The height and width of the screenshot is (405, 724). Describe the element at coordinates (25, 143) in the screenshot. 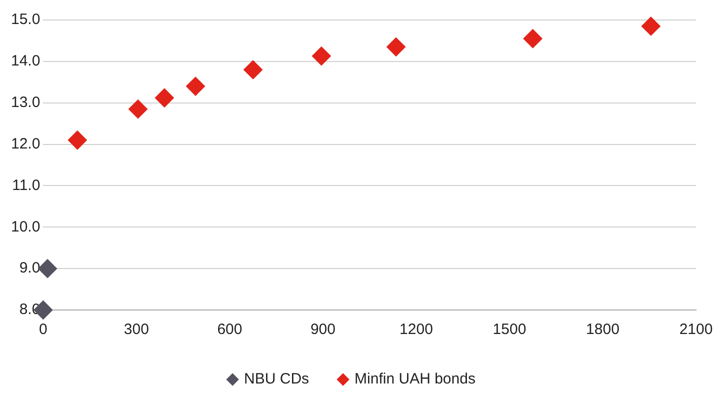

I see `y-tick-label: 12.0` at that location.